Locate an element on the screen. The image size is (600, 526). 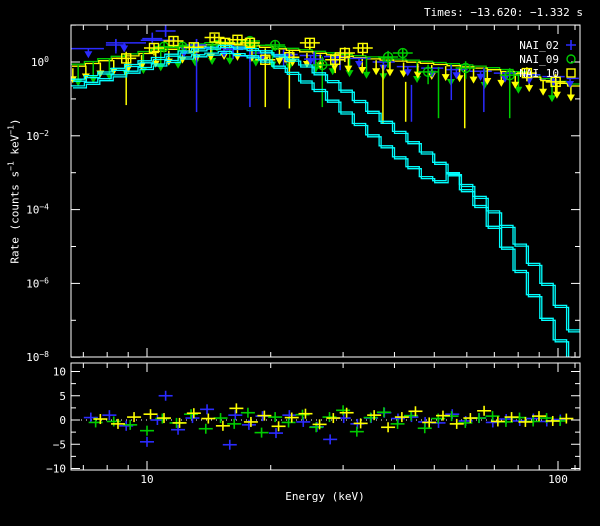
legend: NAI_02 NAI_09 NAI_10 is located at coordinates (548, 59).